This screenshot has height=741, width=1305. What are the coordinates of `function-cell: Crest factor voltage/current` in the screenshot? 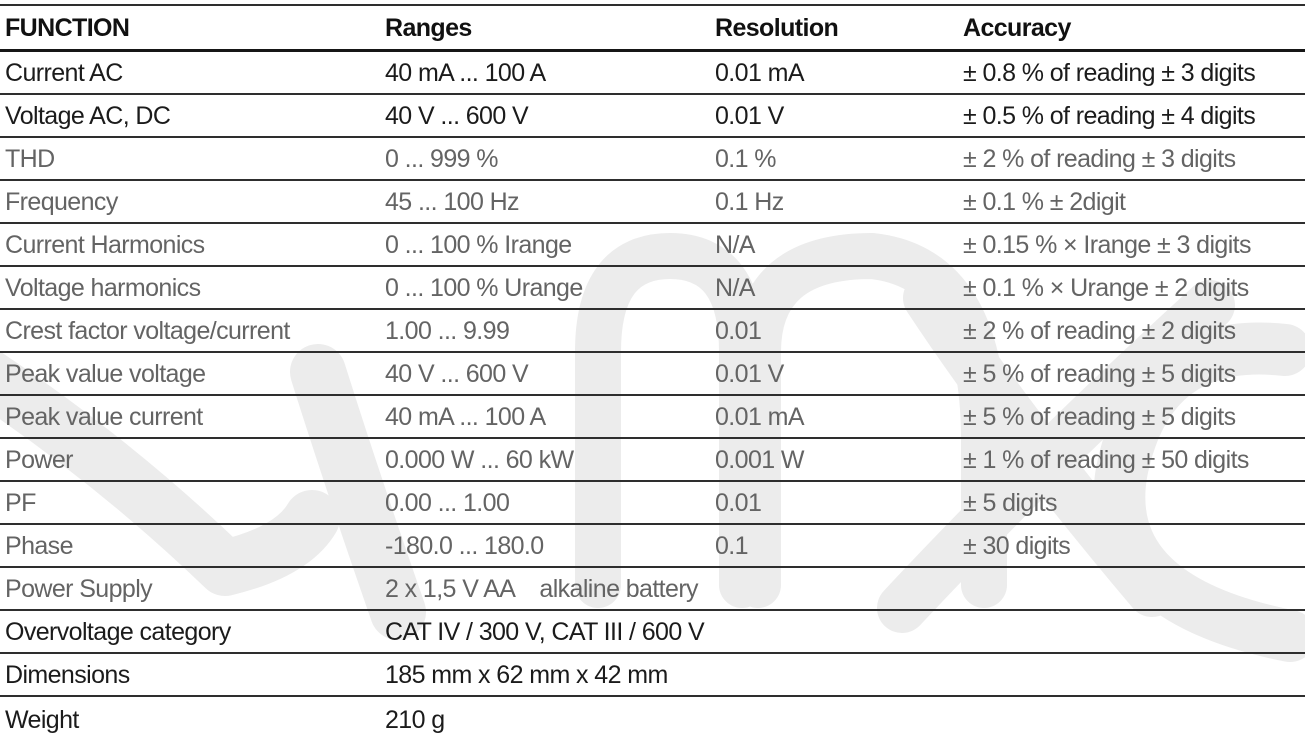 It's located at (147, 330).